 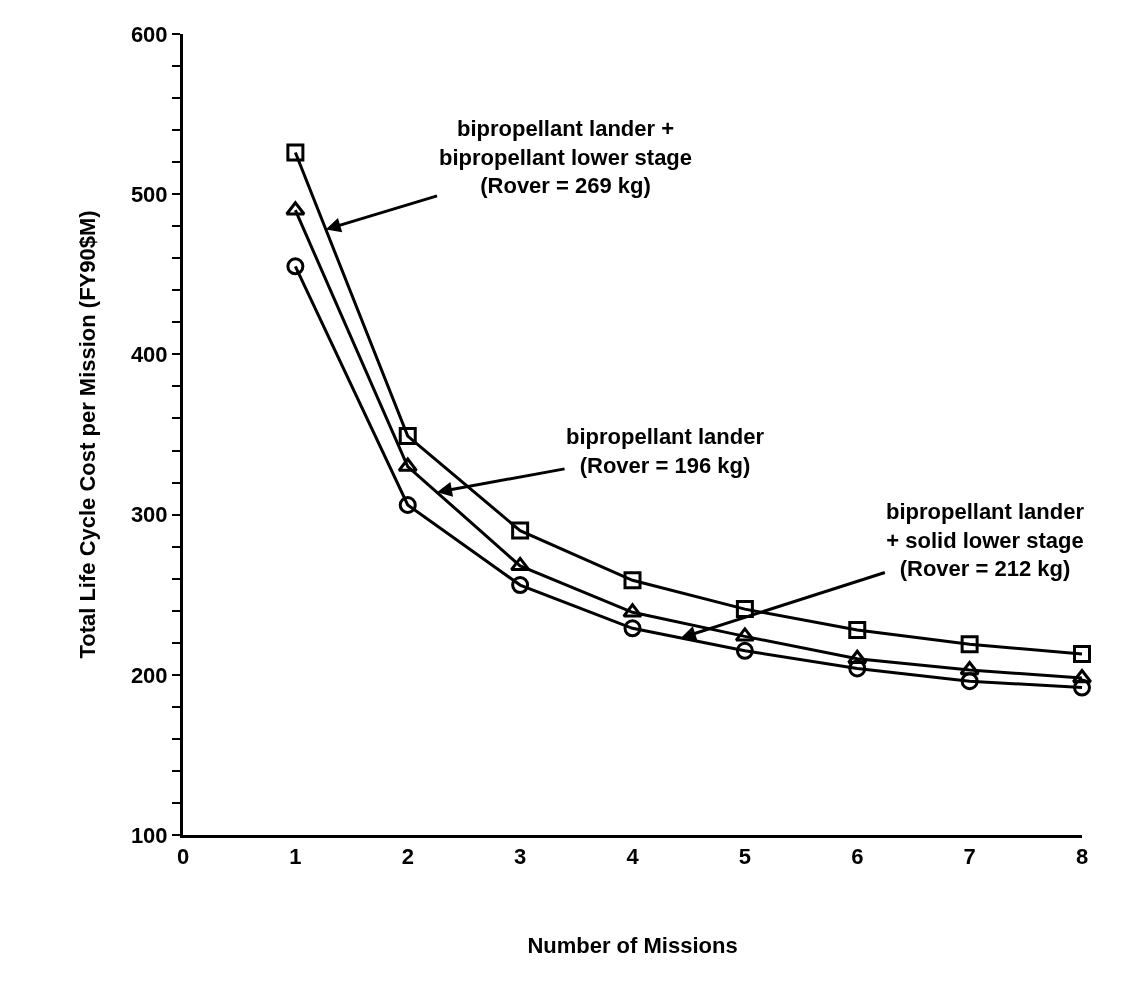 I want to click on annotation: bipropellant lander (Rover = 196 kg), so click(x=665, y=451).